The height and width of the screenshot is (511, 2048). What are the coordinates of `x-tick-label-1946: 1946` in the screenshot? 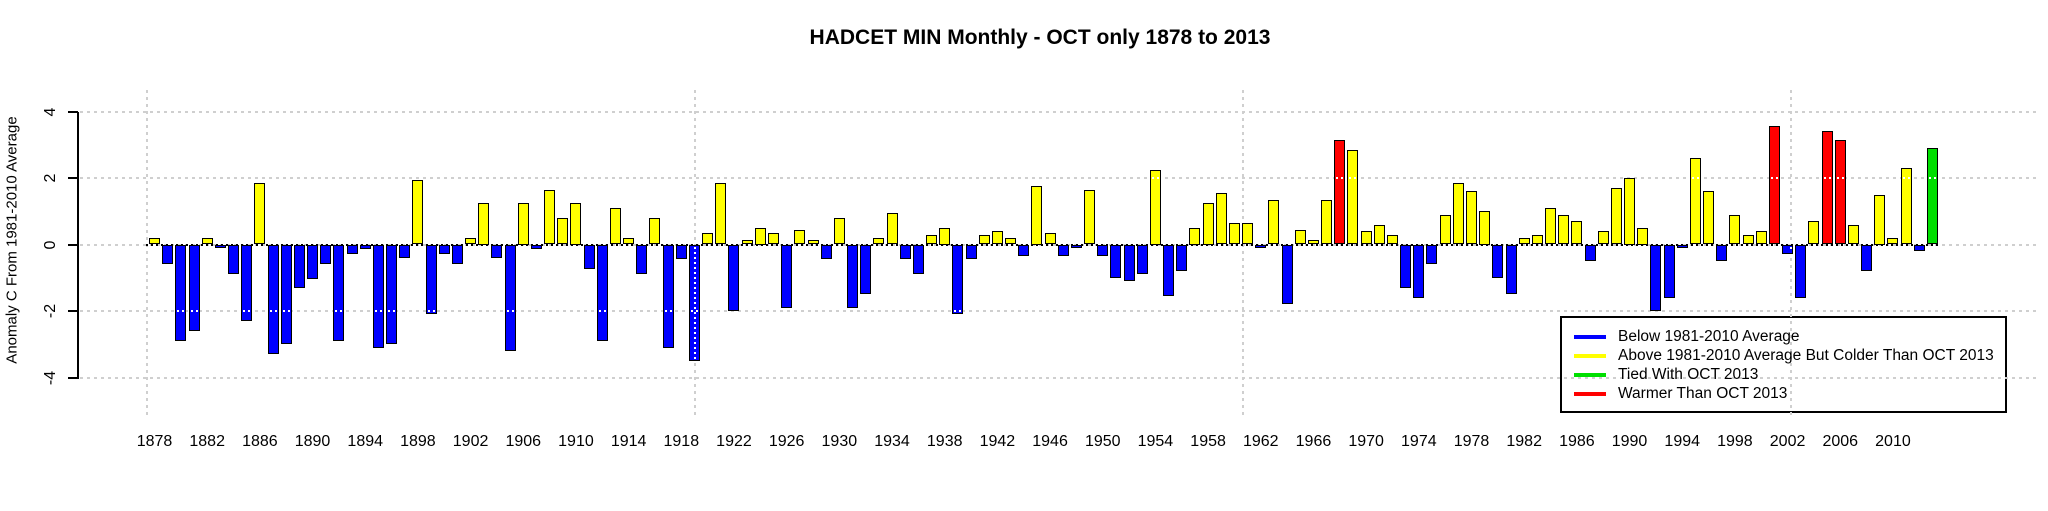 It's located at (1050, 441).